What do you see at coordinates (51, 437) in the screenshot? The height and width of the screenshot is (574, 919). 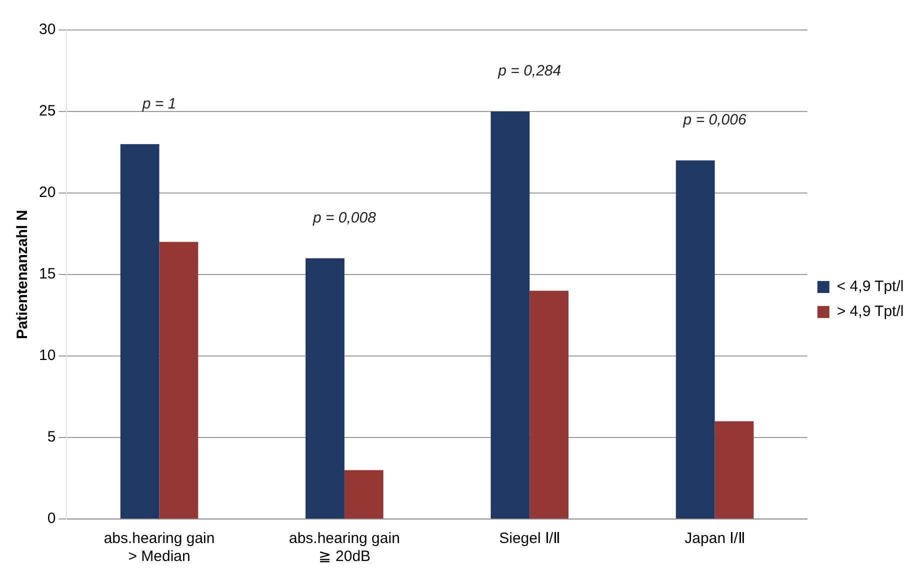 I see `y-tick-label: 5` at bounding box center [51, 437].